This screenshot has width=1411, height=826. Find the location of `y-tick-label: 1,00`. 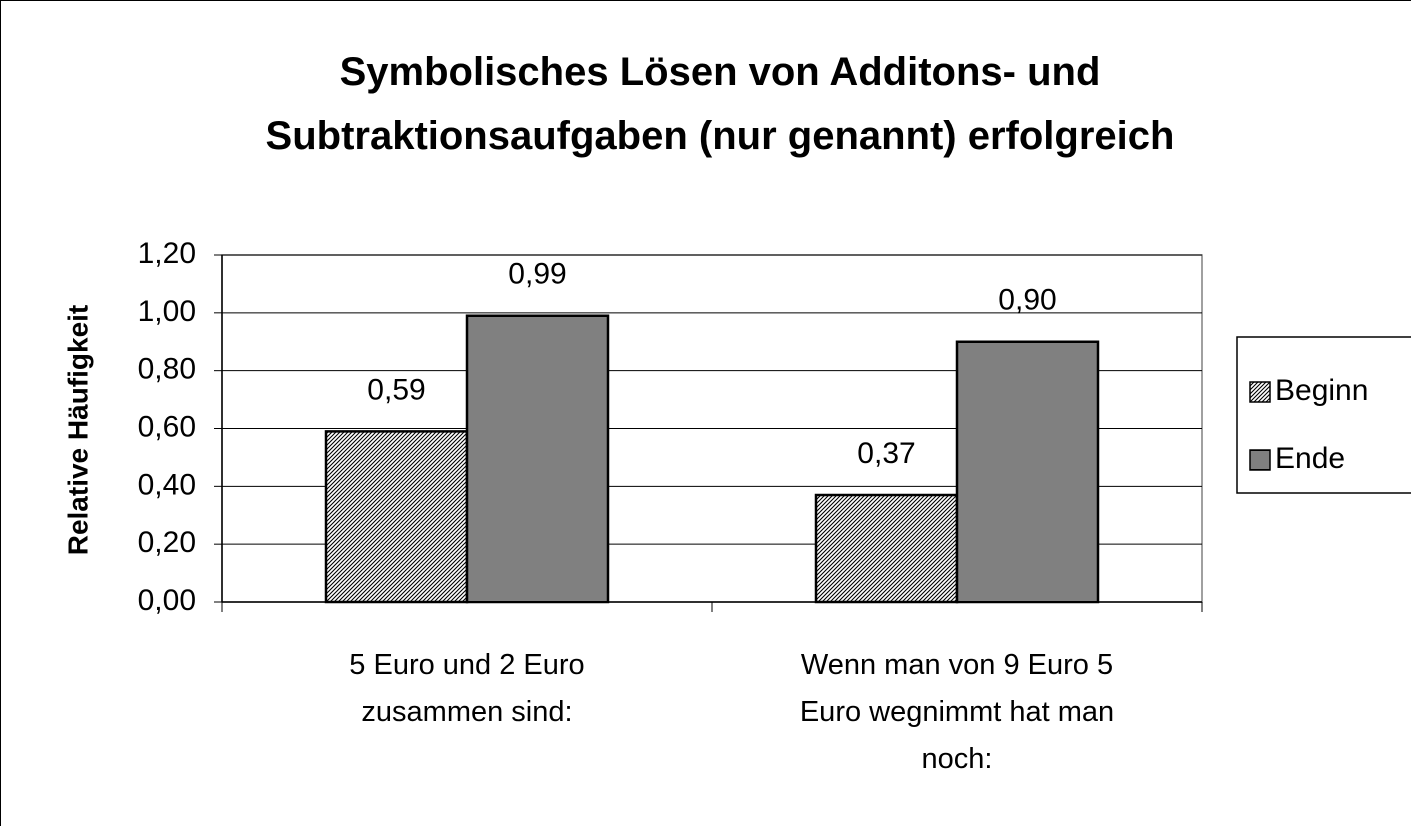

y-tick-label: 1,00 is located at coordinates (167, 311).